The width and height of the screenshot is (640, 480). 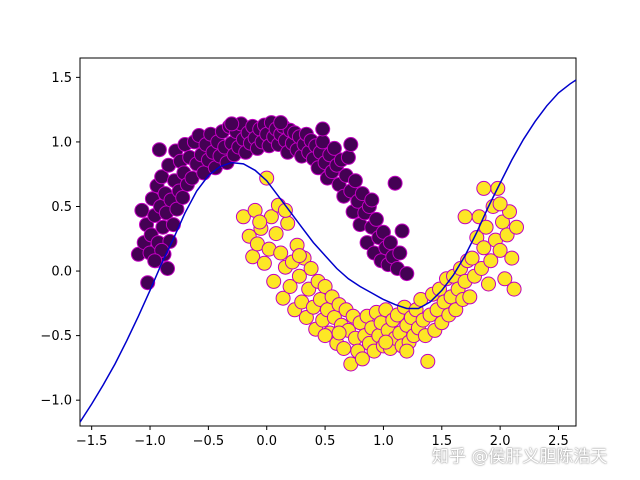 What do you see at coordinates (325, 441) in the screenshot?
I see `x-tick-label: 0.5` at bounding box center [325, 441].